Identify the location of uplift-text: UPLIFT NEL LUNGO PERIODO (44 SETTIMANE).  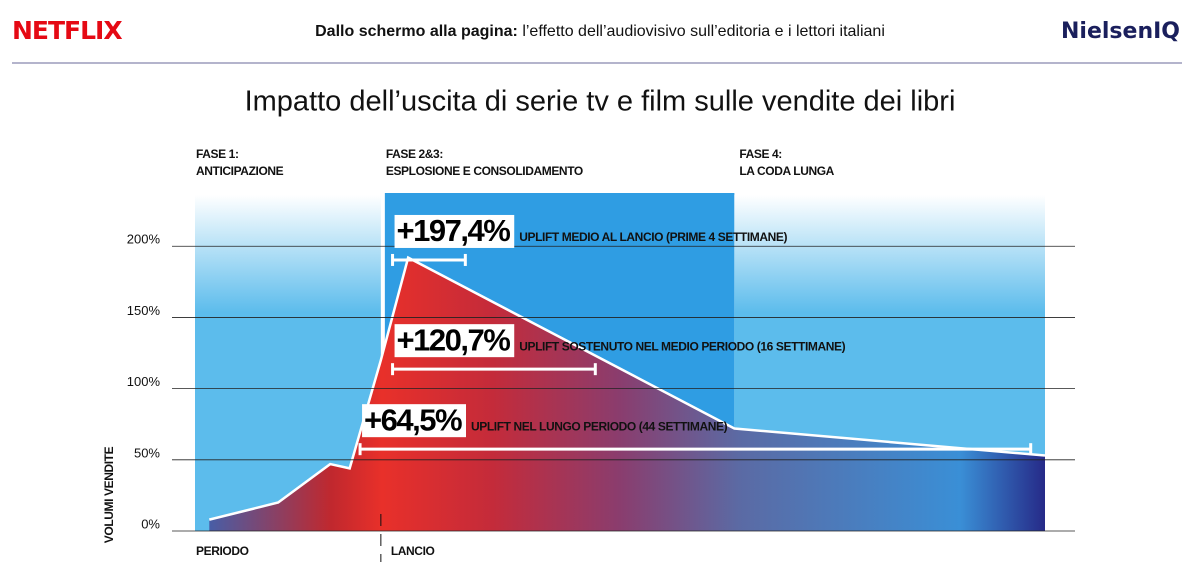
(599, 426).